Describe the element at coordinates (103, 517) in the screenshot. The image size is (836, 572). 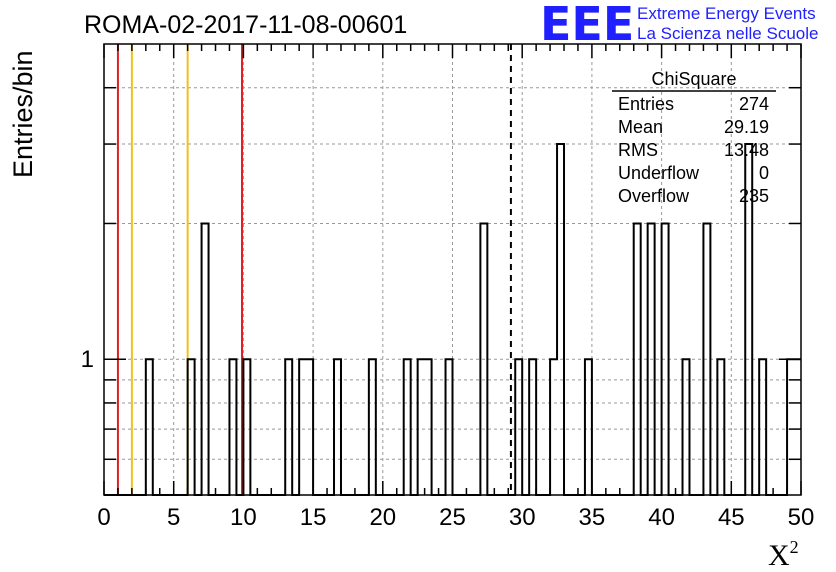
I see `x-tick-label: 0` at that location.